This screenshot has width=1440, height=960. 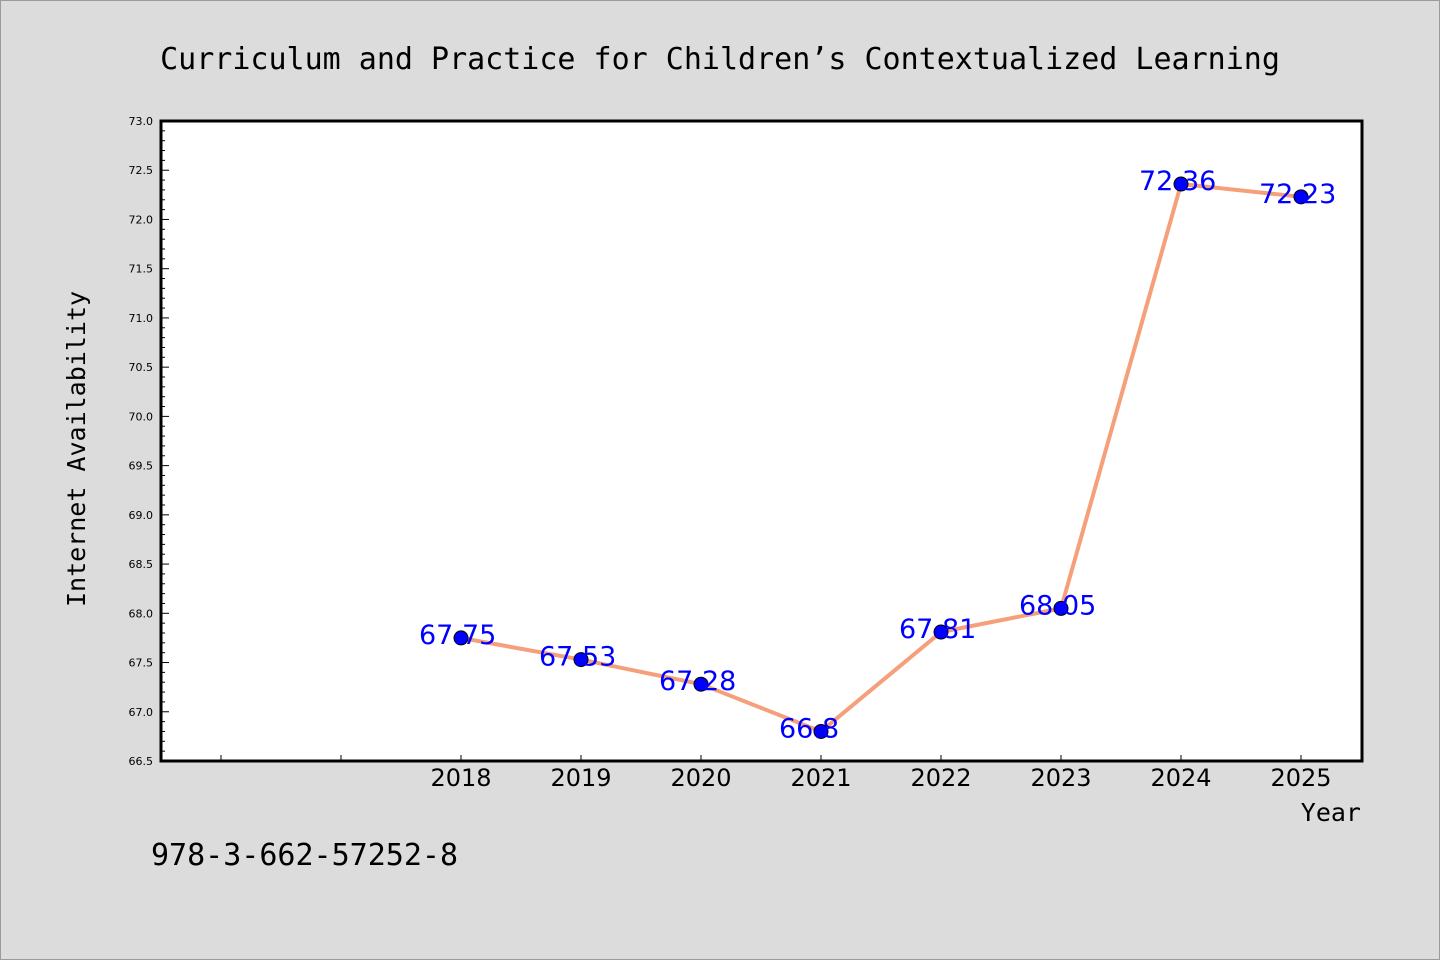 What do you see at coordinates (940, 778) in the screenshot?
I see `x-tick-label: 2022` at bounding box center [940, 778].